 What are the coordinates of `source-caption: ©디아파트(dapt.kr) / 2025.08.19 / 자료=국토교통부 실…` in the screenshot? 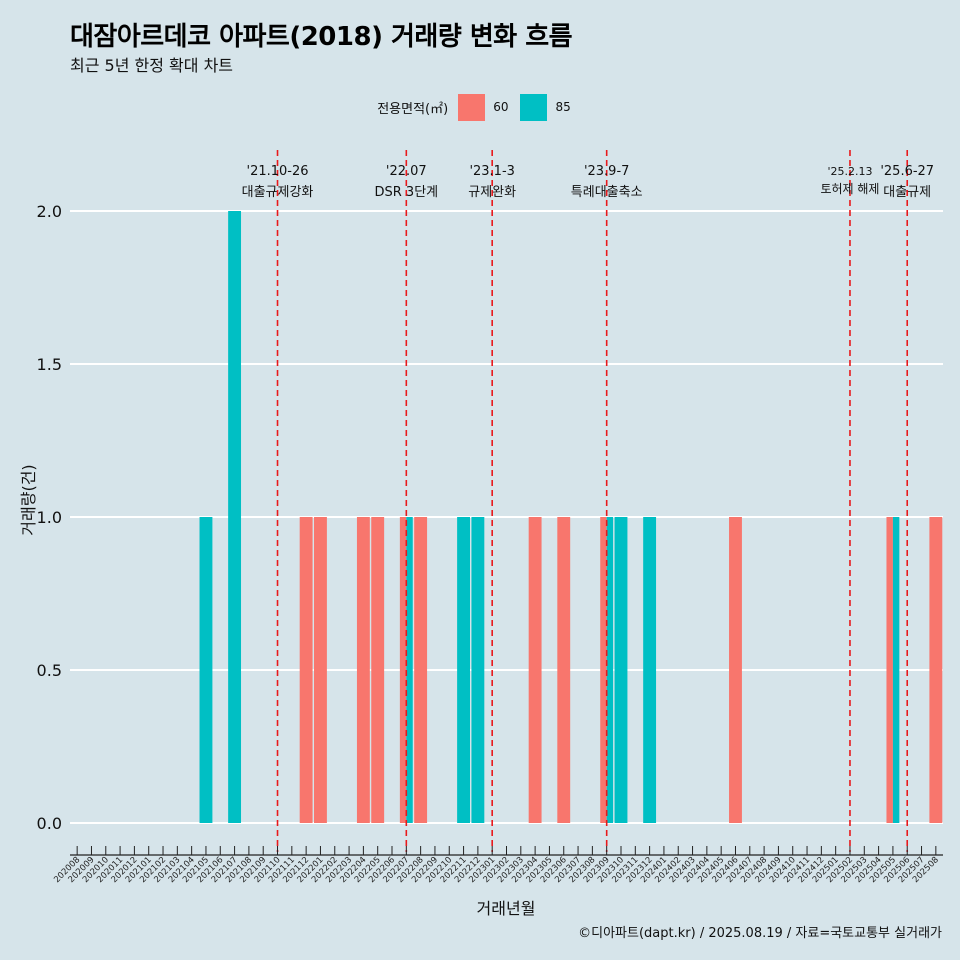 It's located at (760, 933).